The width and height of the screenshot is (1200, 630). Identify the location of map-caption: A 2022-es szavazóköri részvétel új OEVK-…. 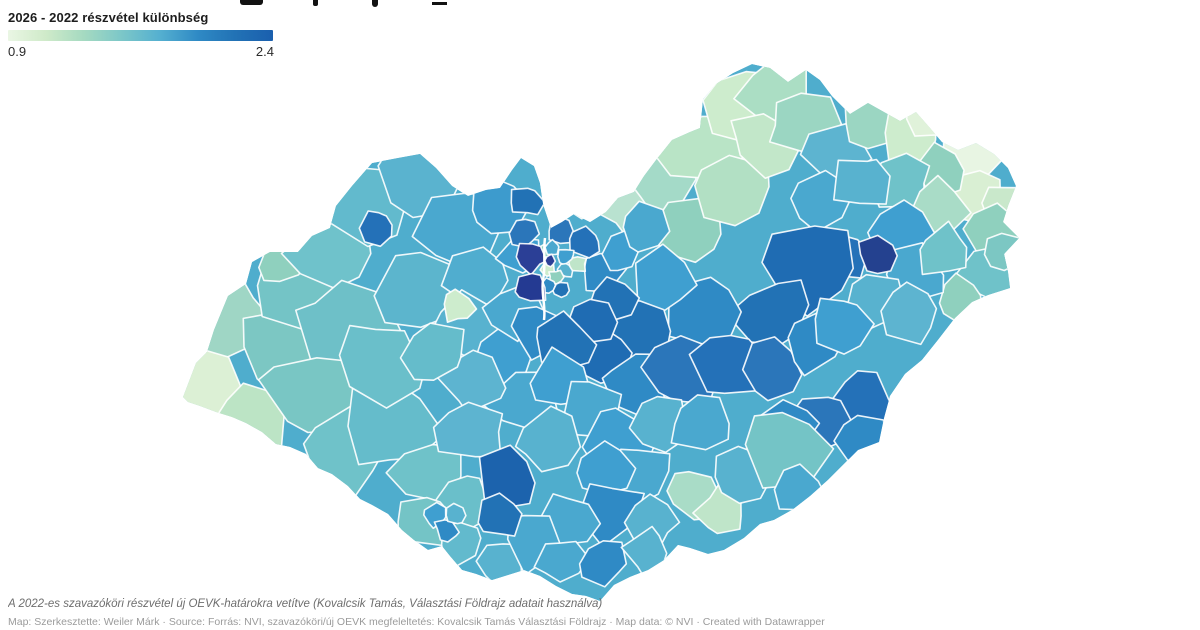
(305, 604).